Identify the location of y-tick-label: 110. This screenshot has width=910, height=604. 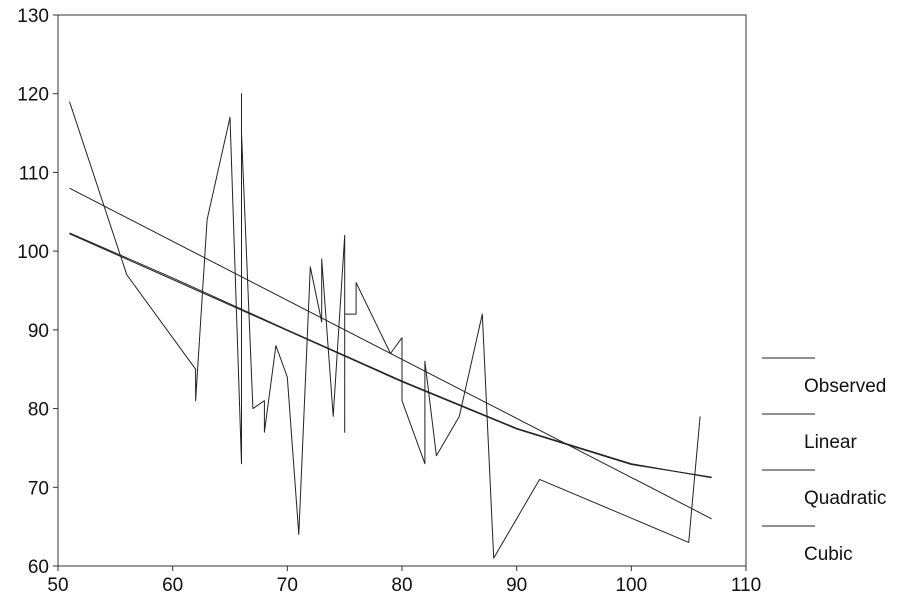
(34, 173).